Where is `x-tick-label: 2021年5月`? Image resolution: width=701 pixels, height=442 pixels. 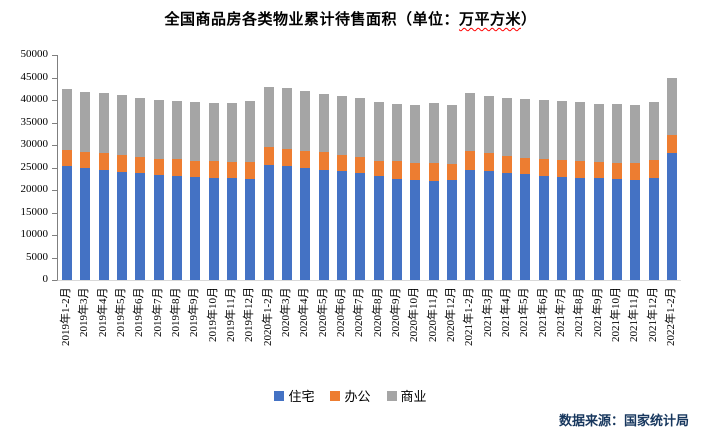 x-tick-label: 2021年5月 is located at coordinates (524, 312).